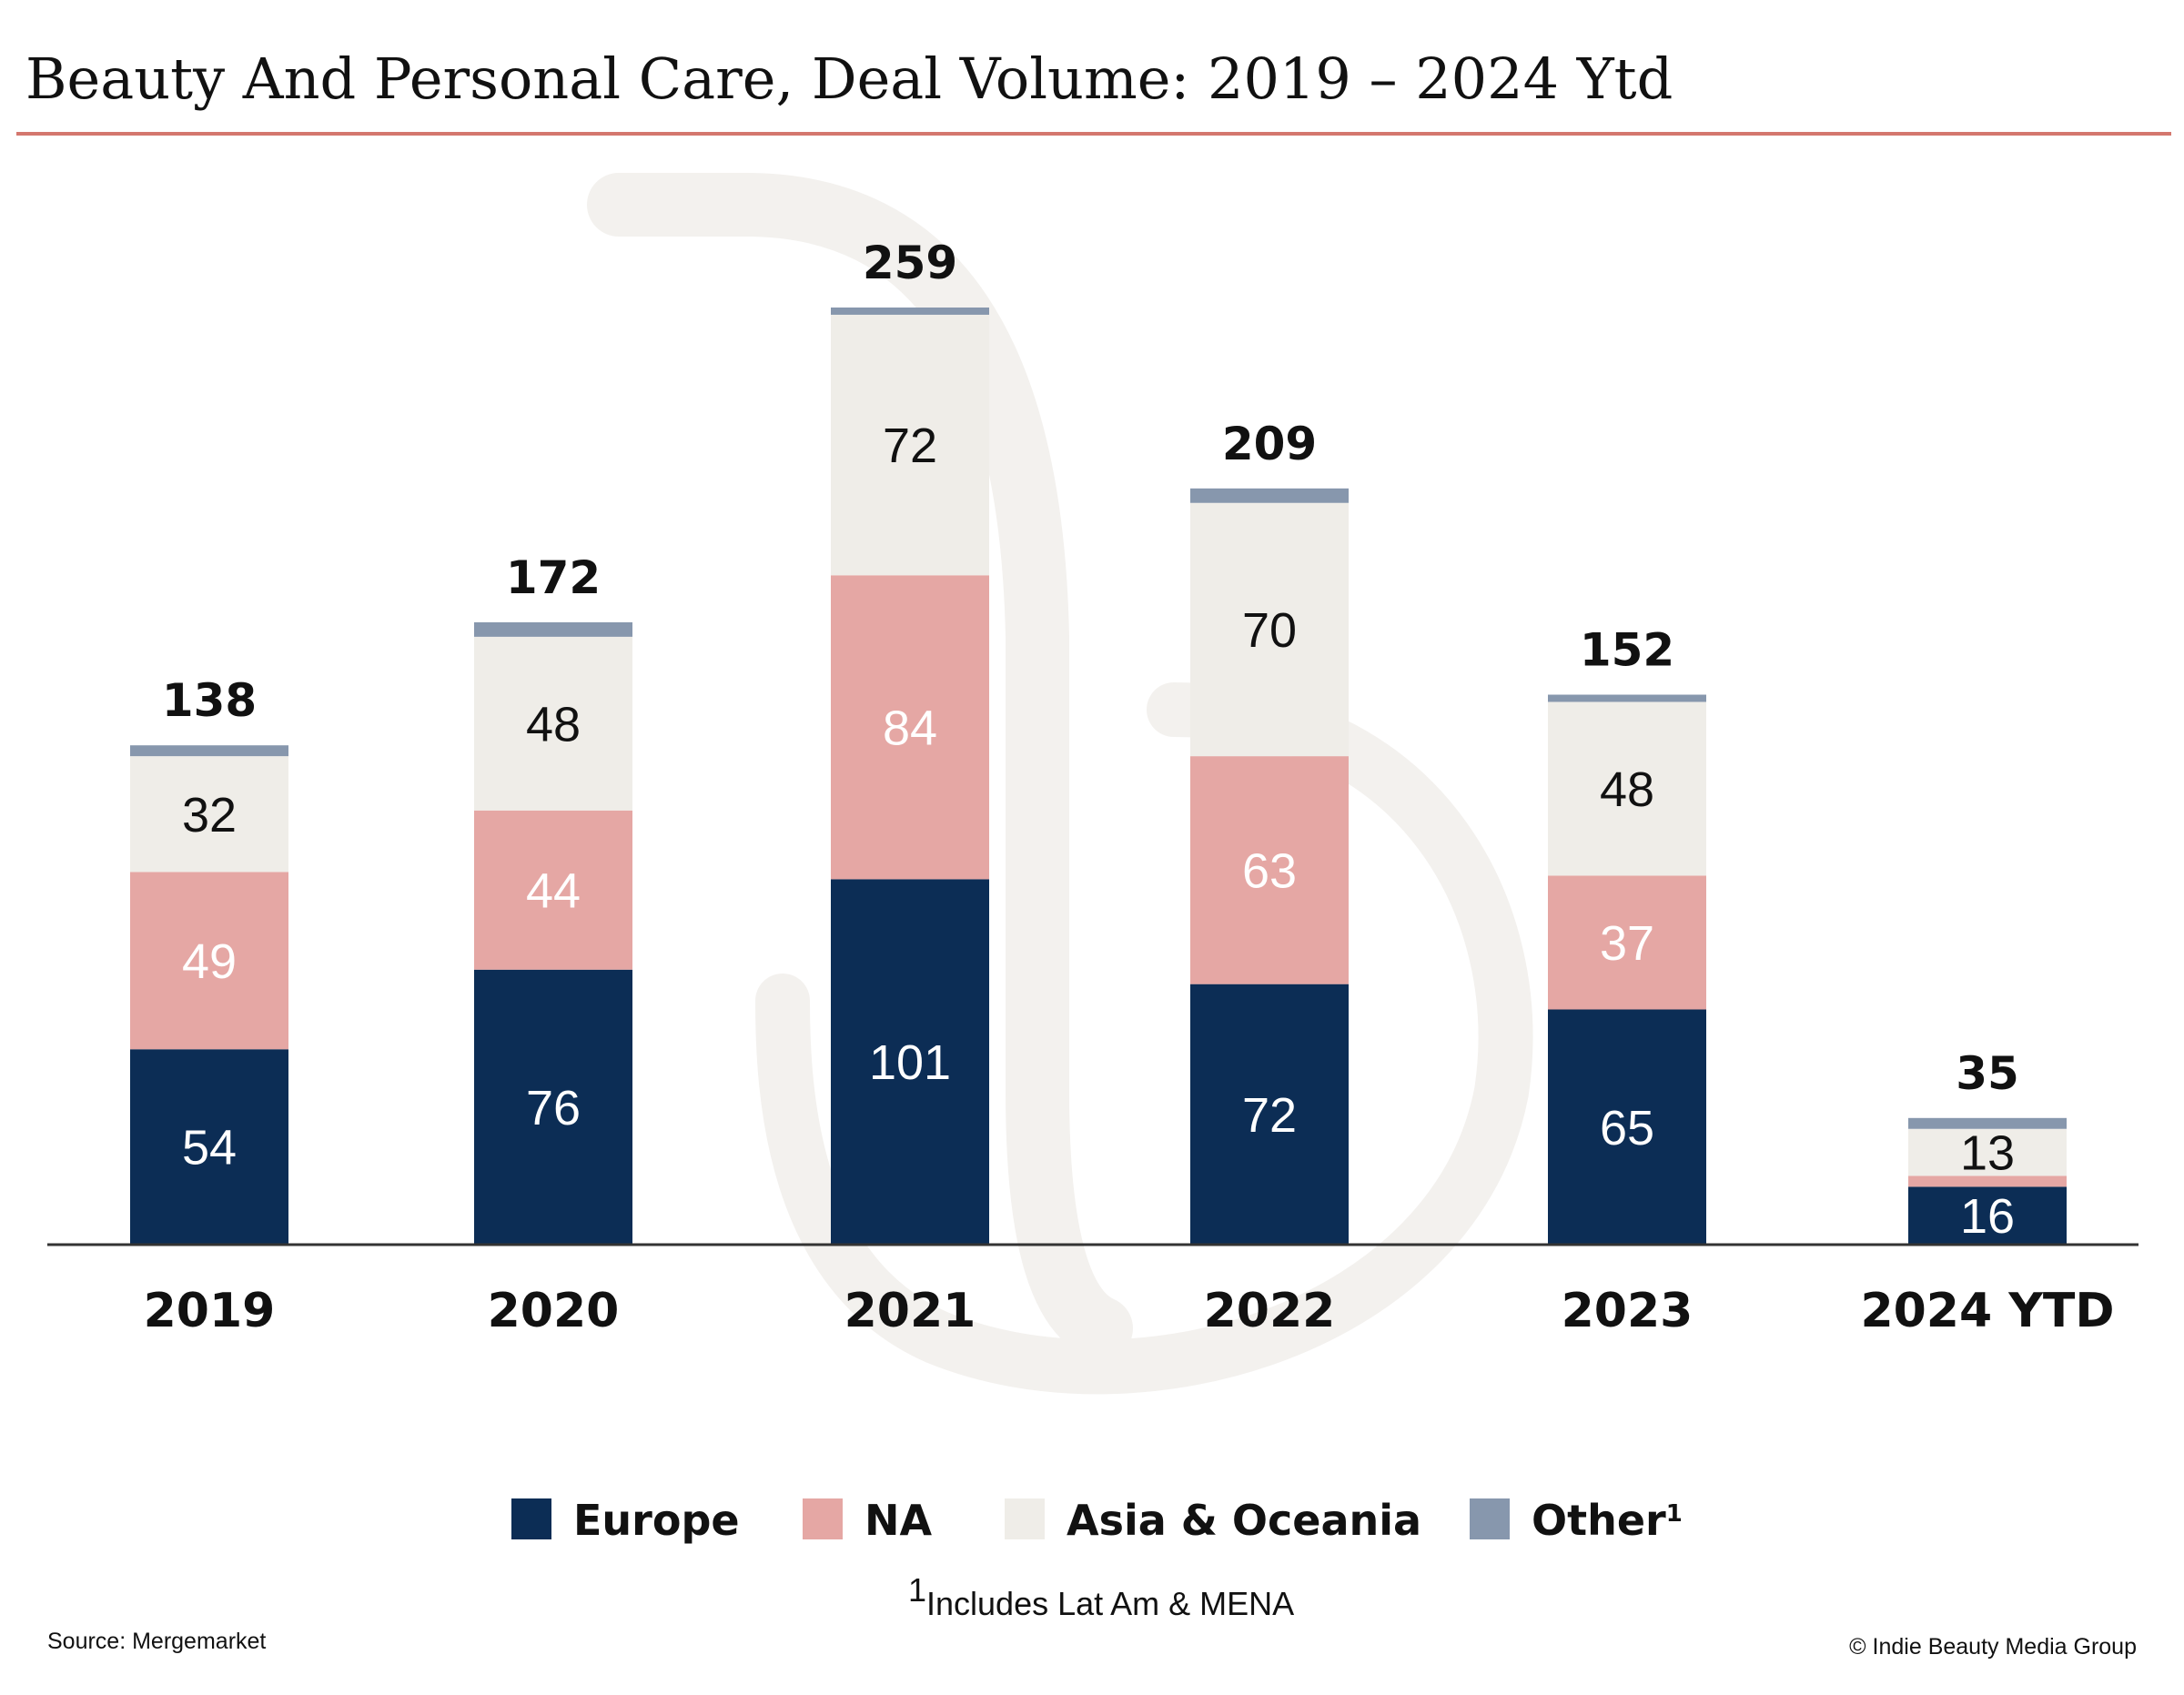 This screenshot has height=1695, width=2184. Describe the element at coordinates (1130, 1311) in the screenshot. I see `x-tick-labels: 2019 2020 2021 2022 2023 2024 YTD` at that location.